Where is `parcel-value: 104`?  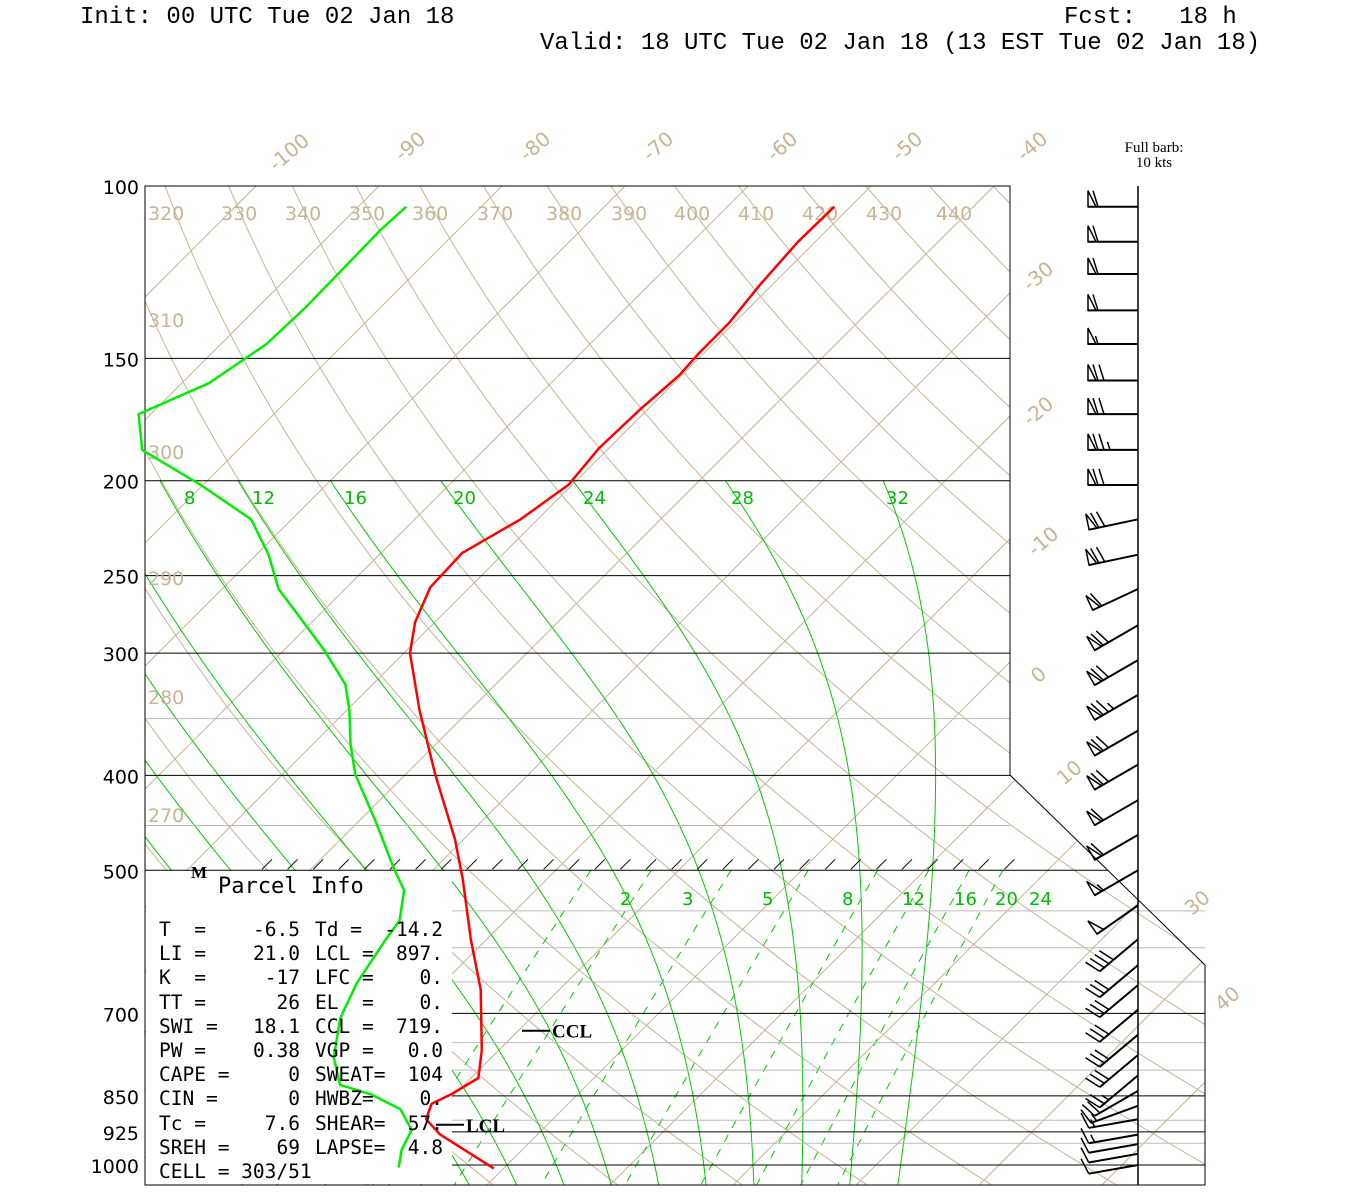 parcel-value: 104 is located at coordinates (425, 1075).